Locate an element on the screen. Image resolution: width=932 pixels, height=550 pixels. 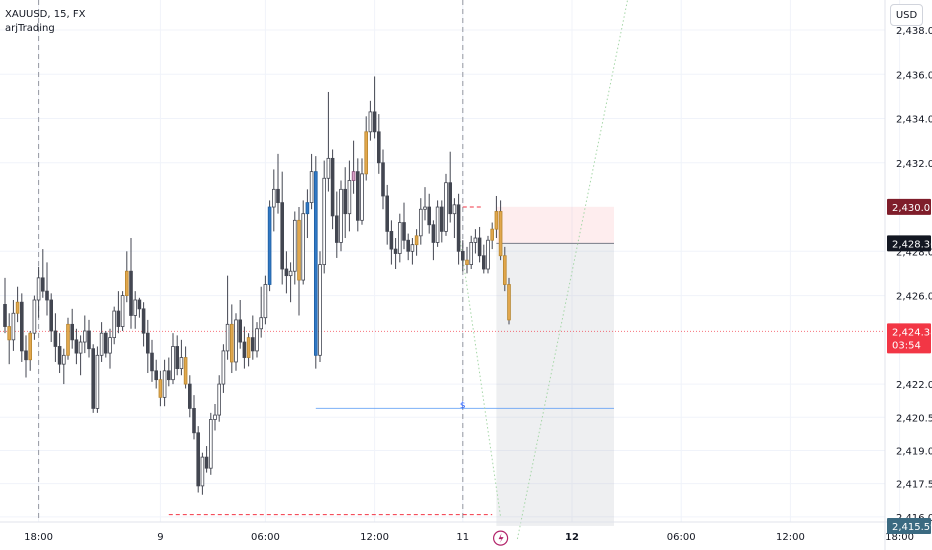
price-tick-label: 2,422.00 is located at coordinates (914, 385).